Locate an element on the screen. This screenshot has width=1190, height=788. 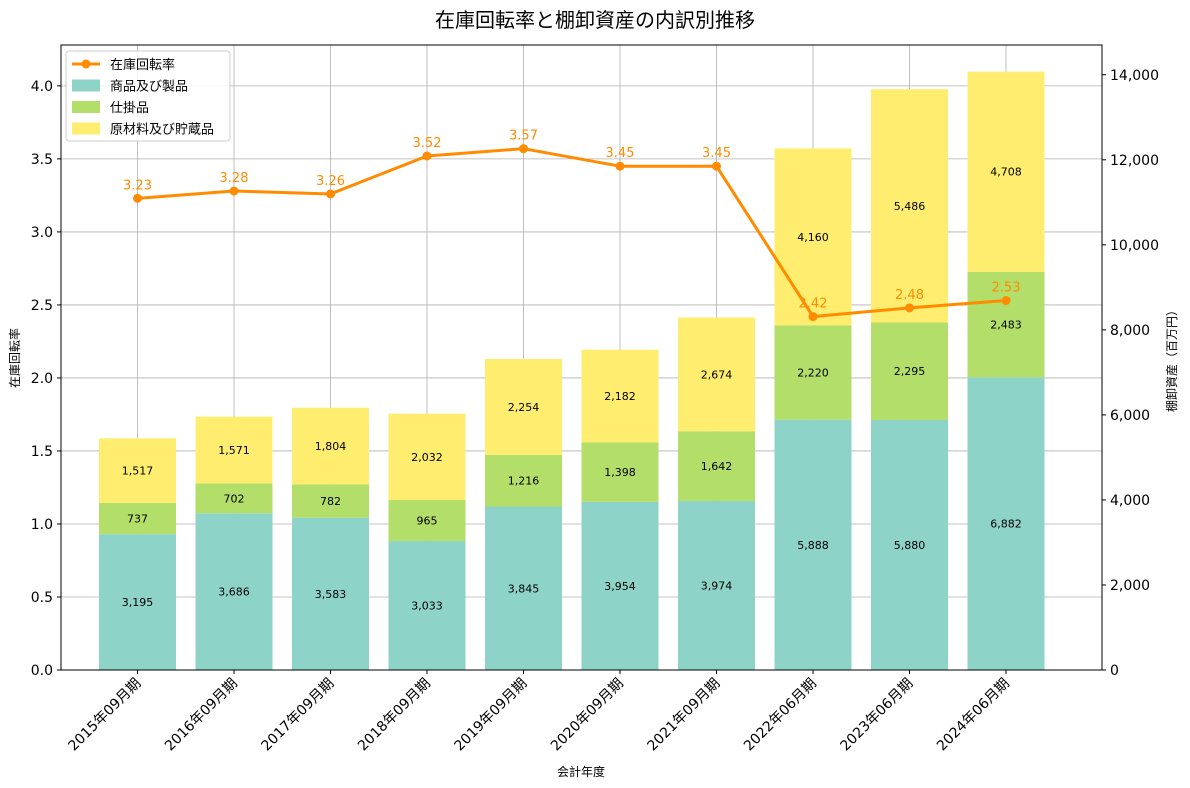
bar-data-label: 3,686 is located at coordinates (234, 592).